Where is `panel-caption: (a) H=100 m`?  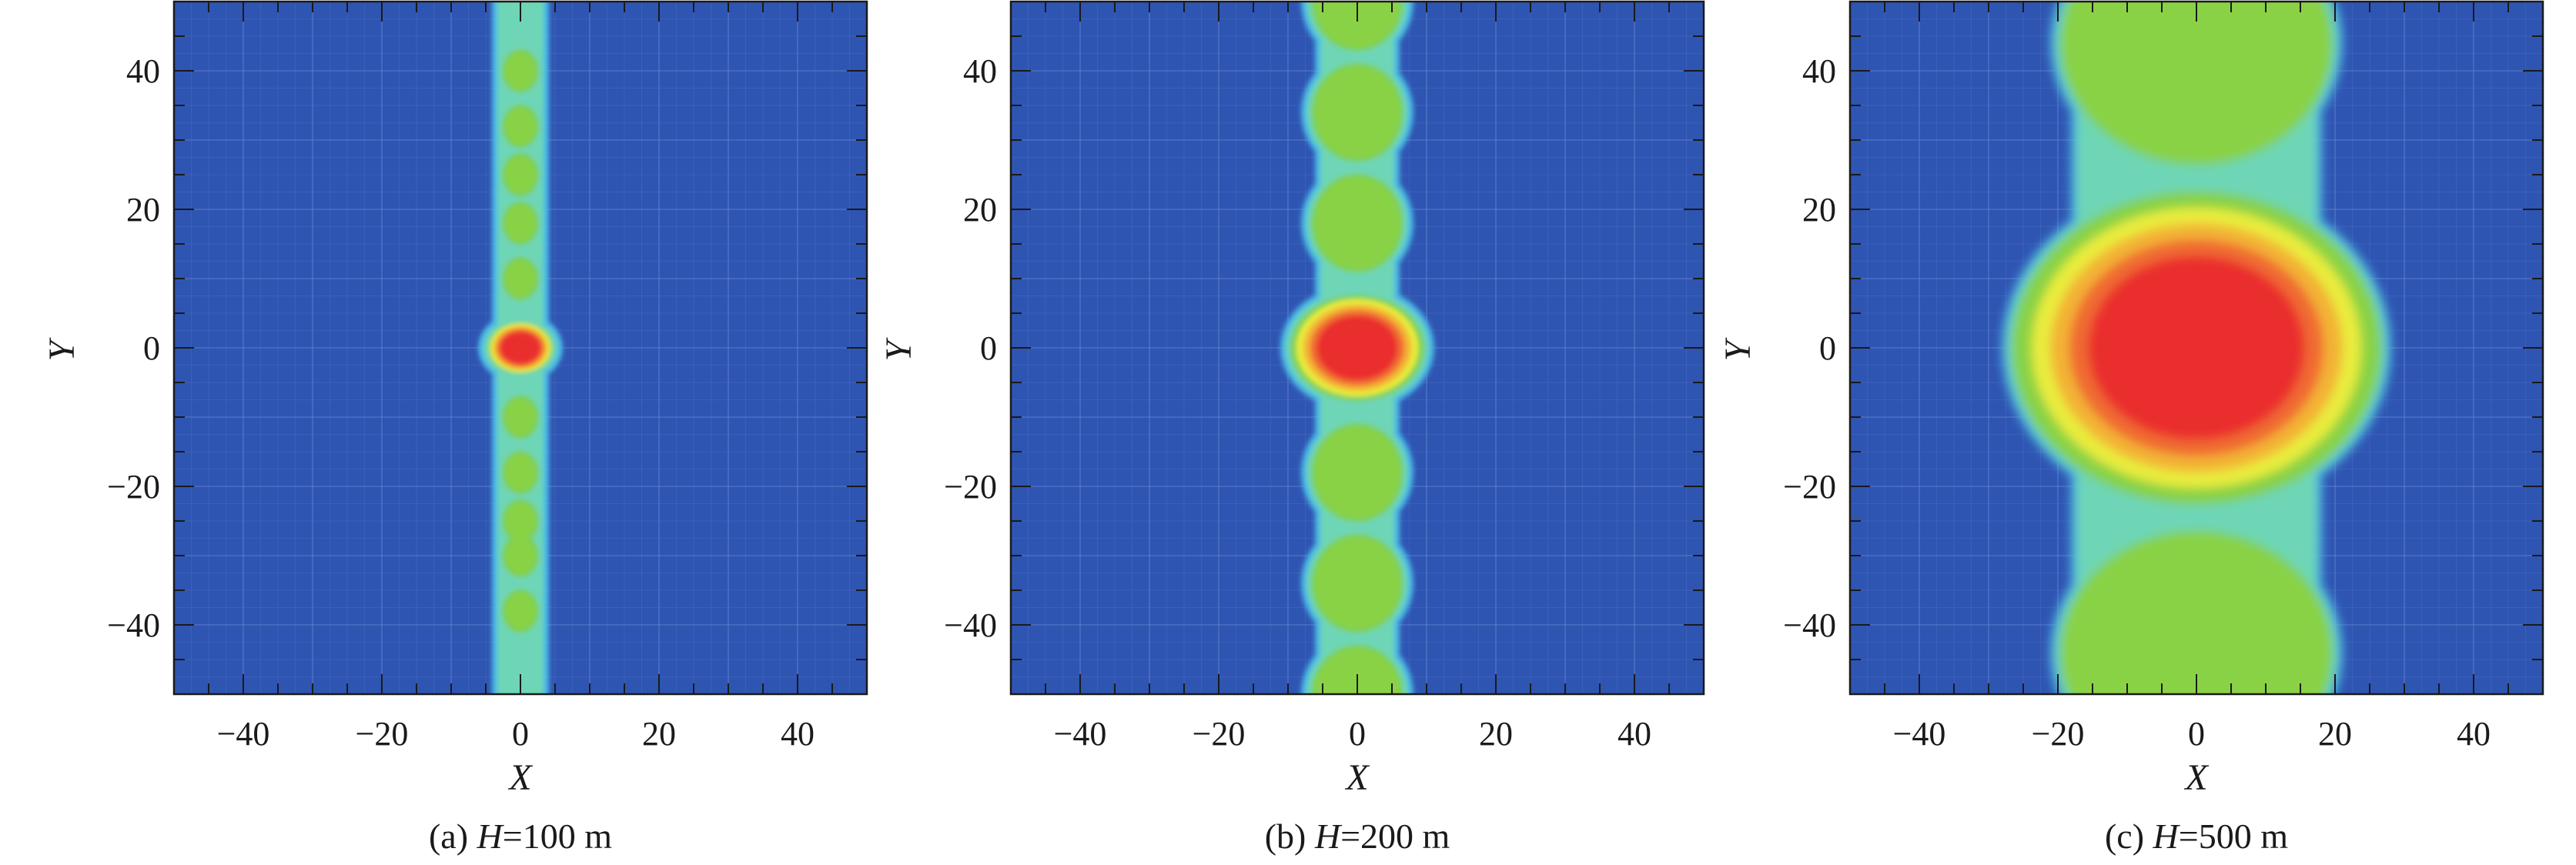
panel-caption: (a) H=100 m is located at coordinates (521, 836).